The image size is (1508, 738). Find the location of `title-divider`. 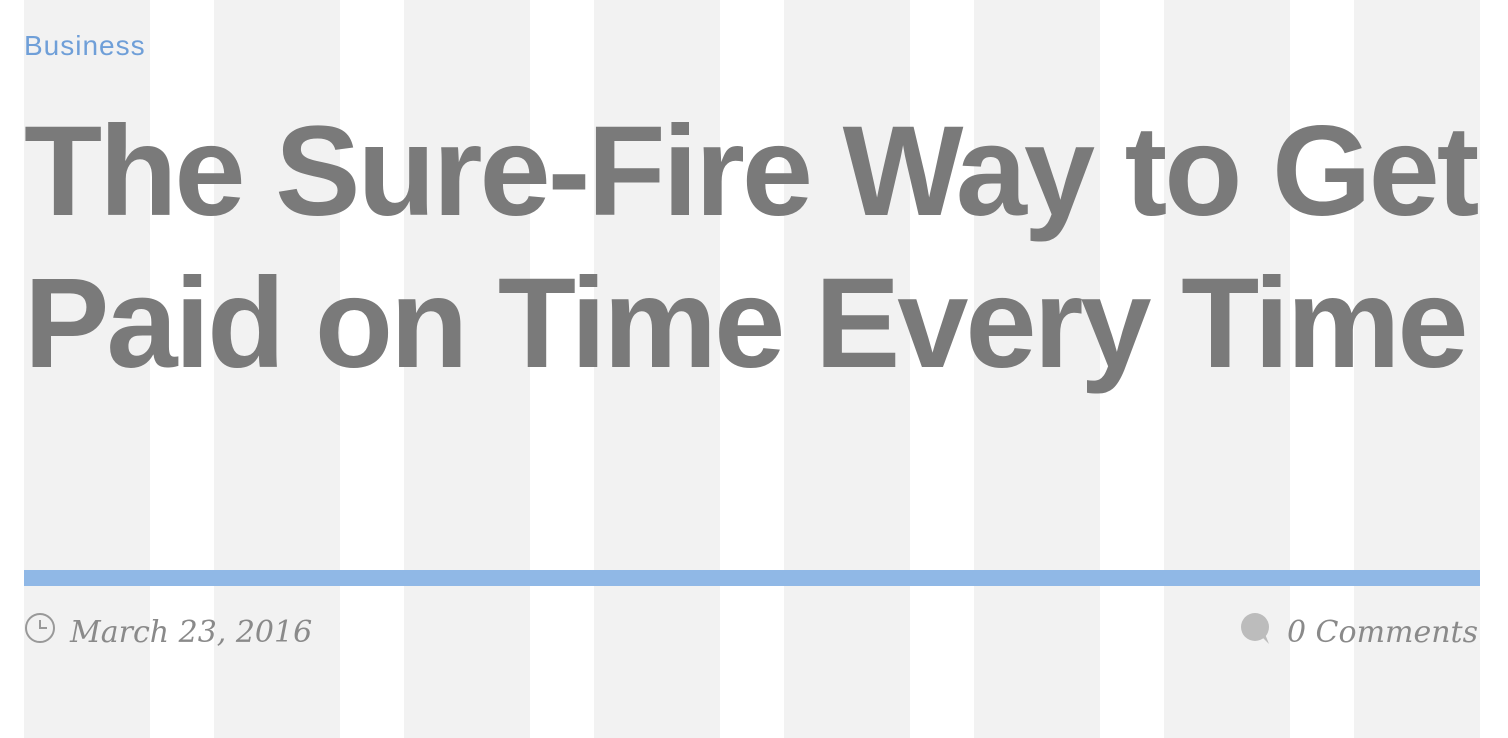

title-divider is located at coordinates (752, 578).